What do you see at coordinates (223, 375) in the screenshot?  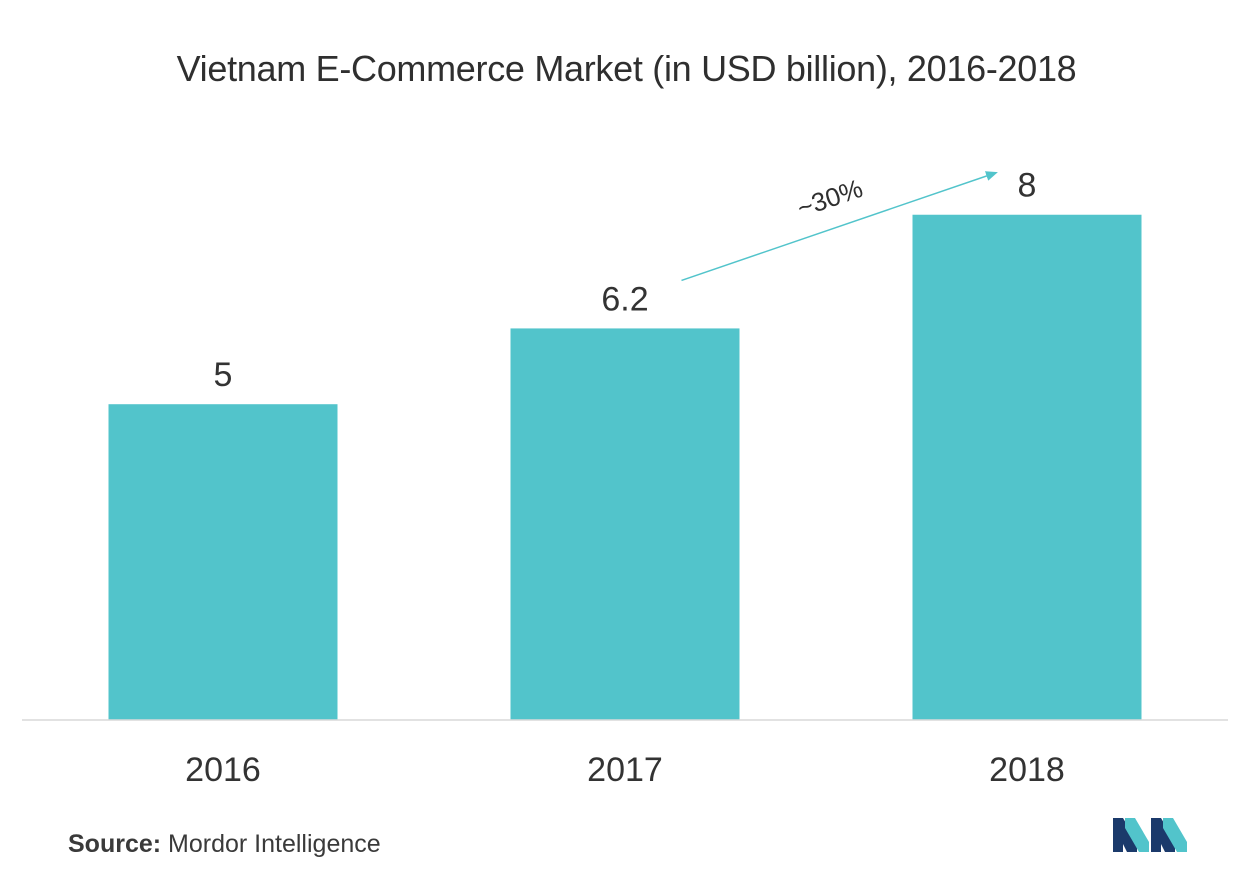 I see `data-label-2016: 5` at bounding box center [223, 375].